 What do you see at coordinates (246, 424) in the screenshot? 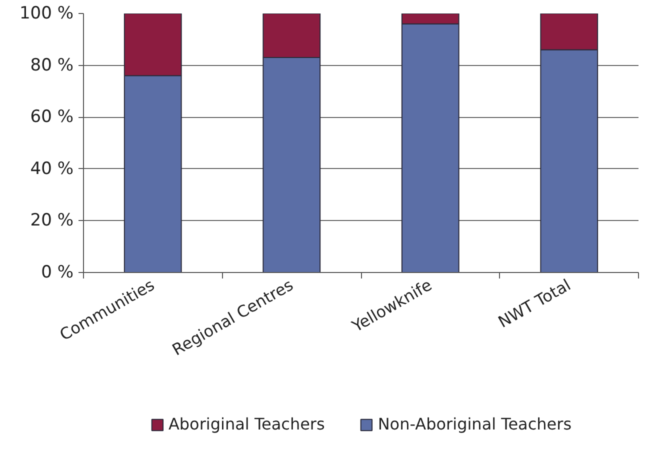
I see `legend-label: Aboriginal Teachers` at bounding box center [246, 424].